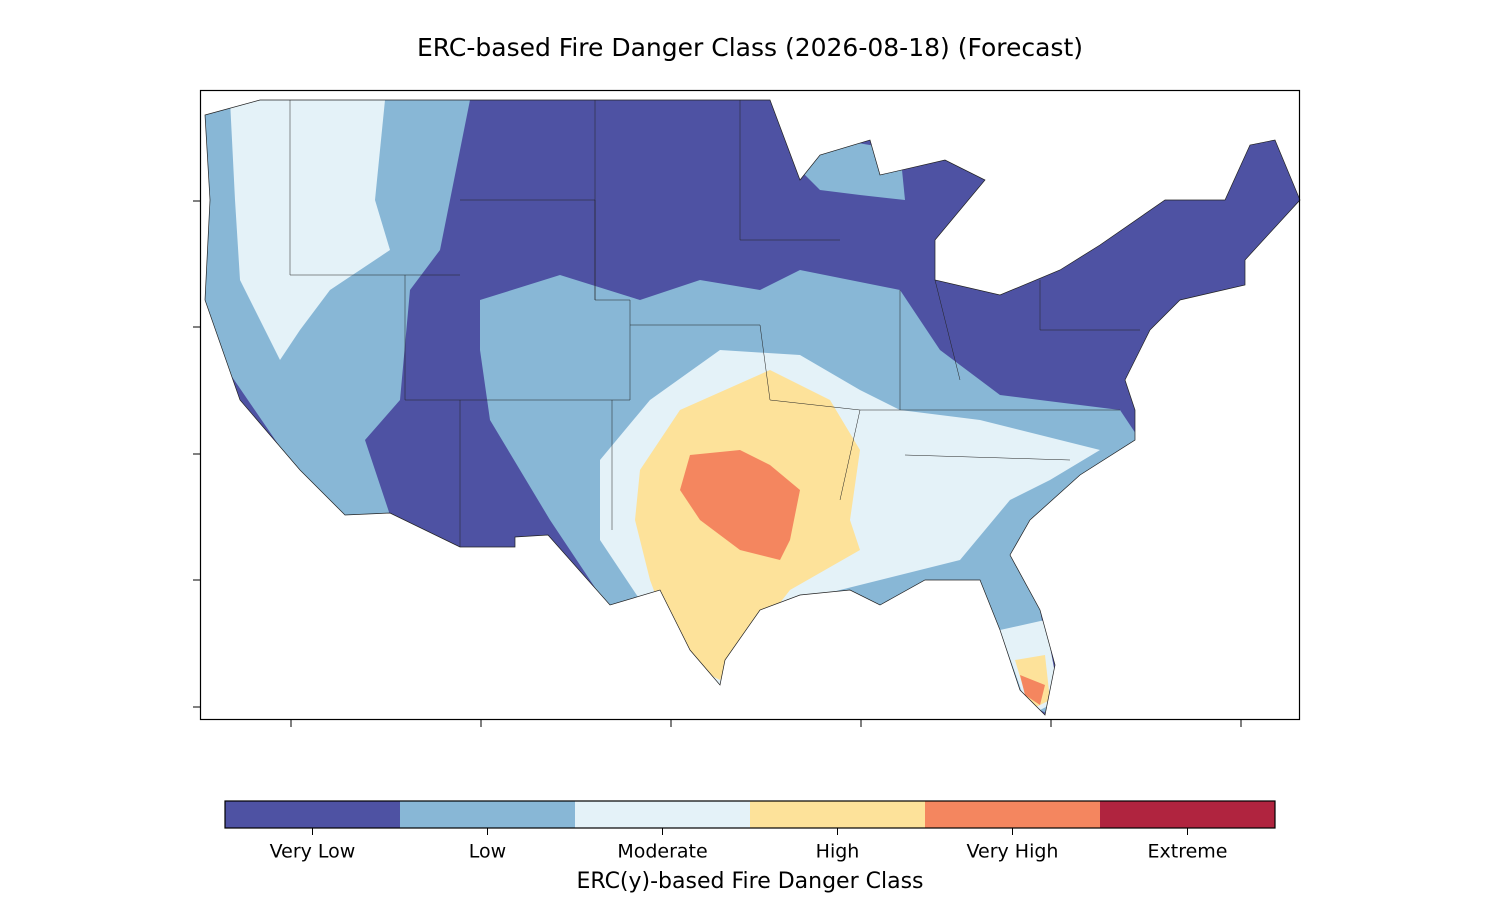 This screenshot has height=900, width=1500. What do you see at coordinates (749, 881) in the screenshot?
I see `colorbar-label: ERC(y)-based Fire Danger Class` at bounding box center [749, 881].